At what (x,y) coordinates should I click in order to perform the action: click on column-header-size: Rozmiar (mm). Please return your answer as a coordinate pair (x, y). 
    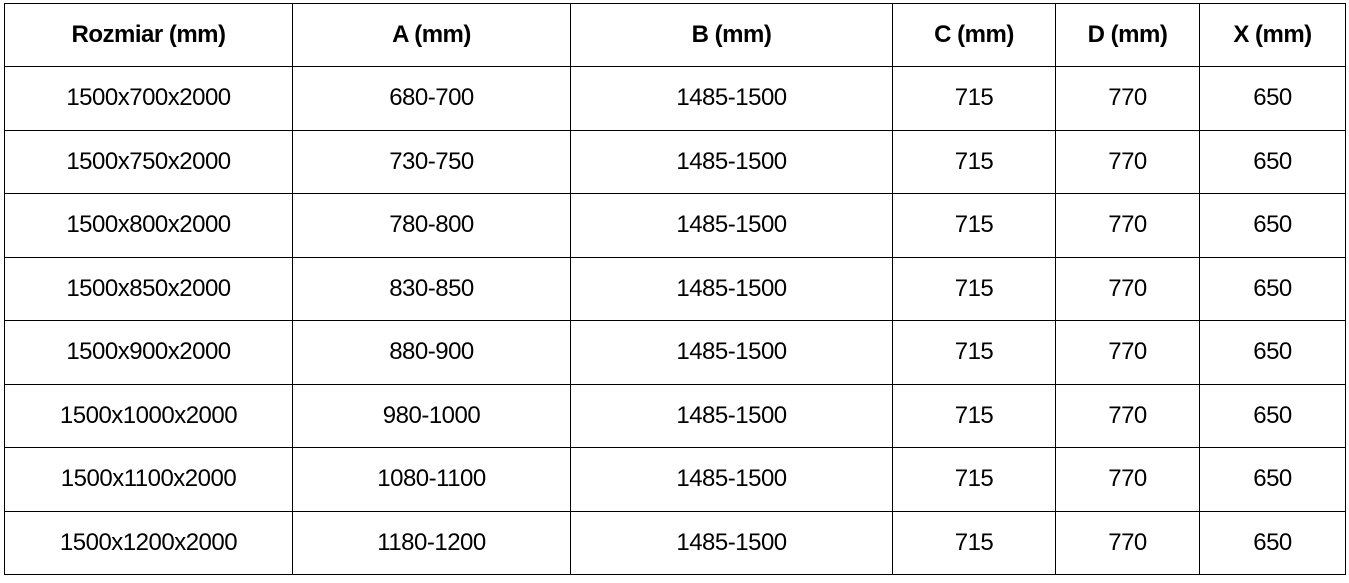
    Looking at the image, I should click on (148, 35).